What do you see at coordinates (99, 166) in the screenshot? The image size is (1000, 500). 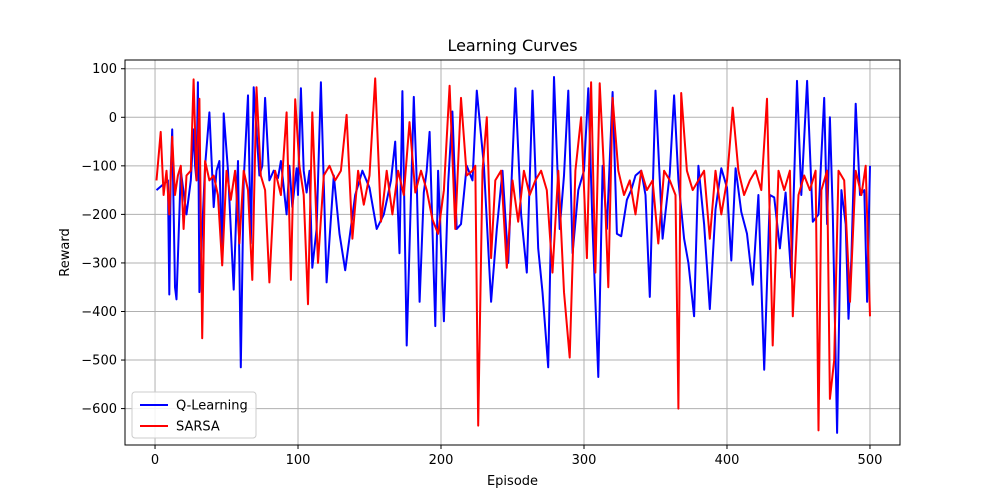 I see `y-tick-label: −100` at bounding box center [99, 166].